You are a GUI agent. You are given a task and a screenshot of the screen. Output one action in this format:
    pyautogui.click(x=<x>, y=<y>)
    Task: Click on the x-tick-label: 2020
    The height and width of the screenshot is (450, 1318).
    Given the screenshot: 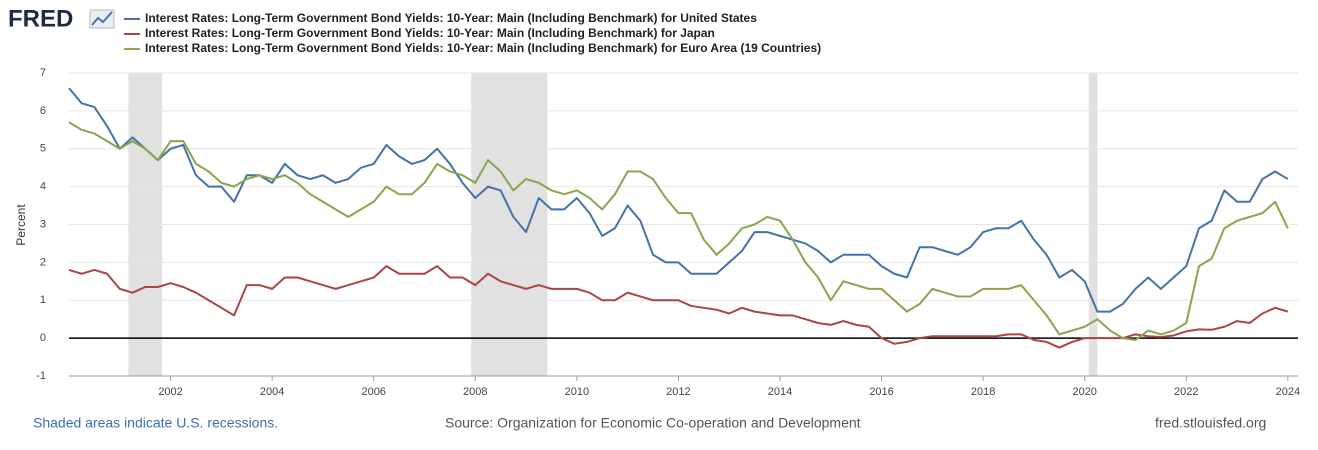 What is the action you would take?
    pyautogui.click(x=1084, y=392)
    